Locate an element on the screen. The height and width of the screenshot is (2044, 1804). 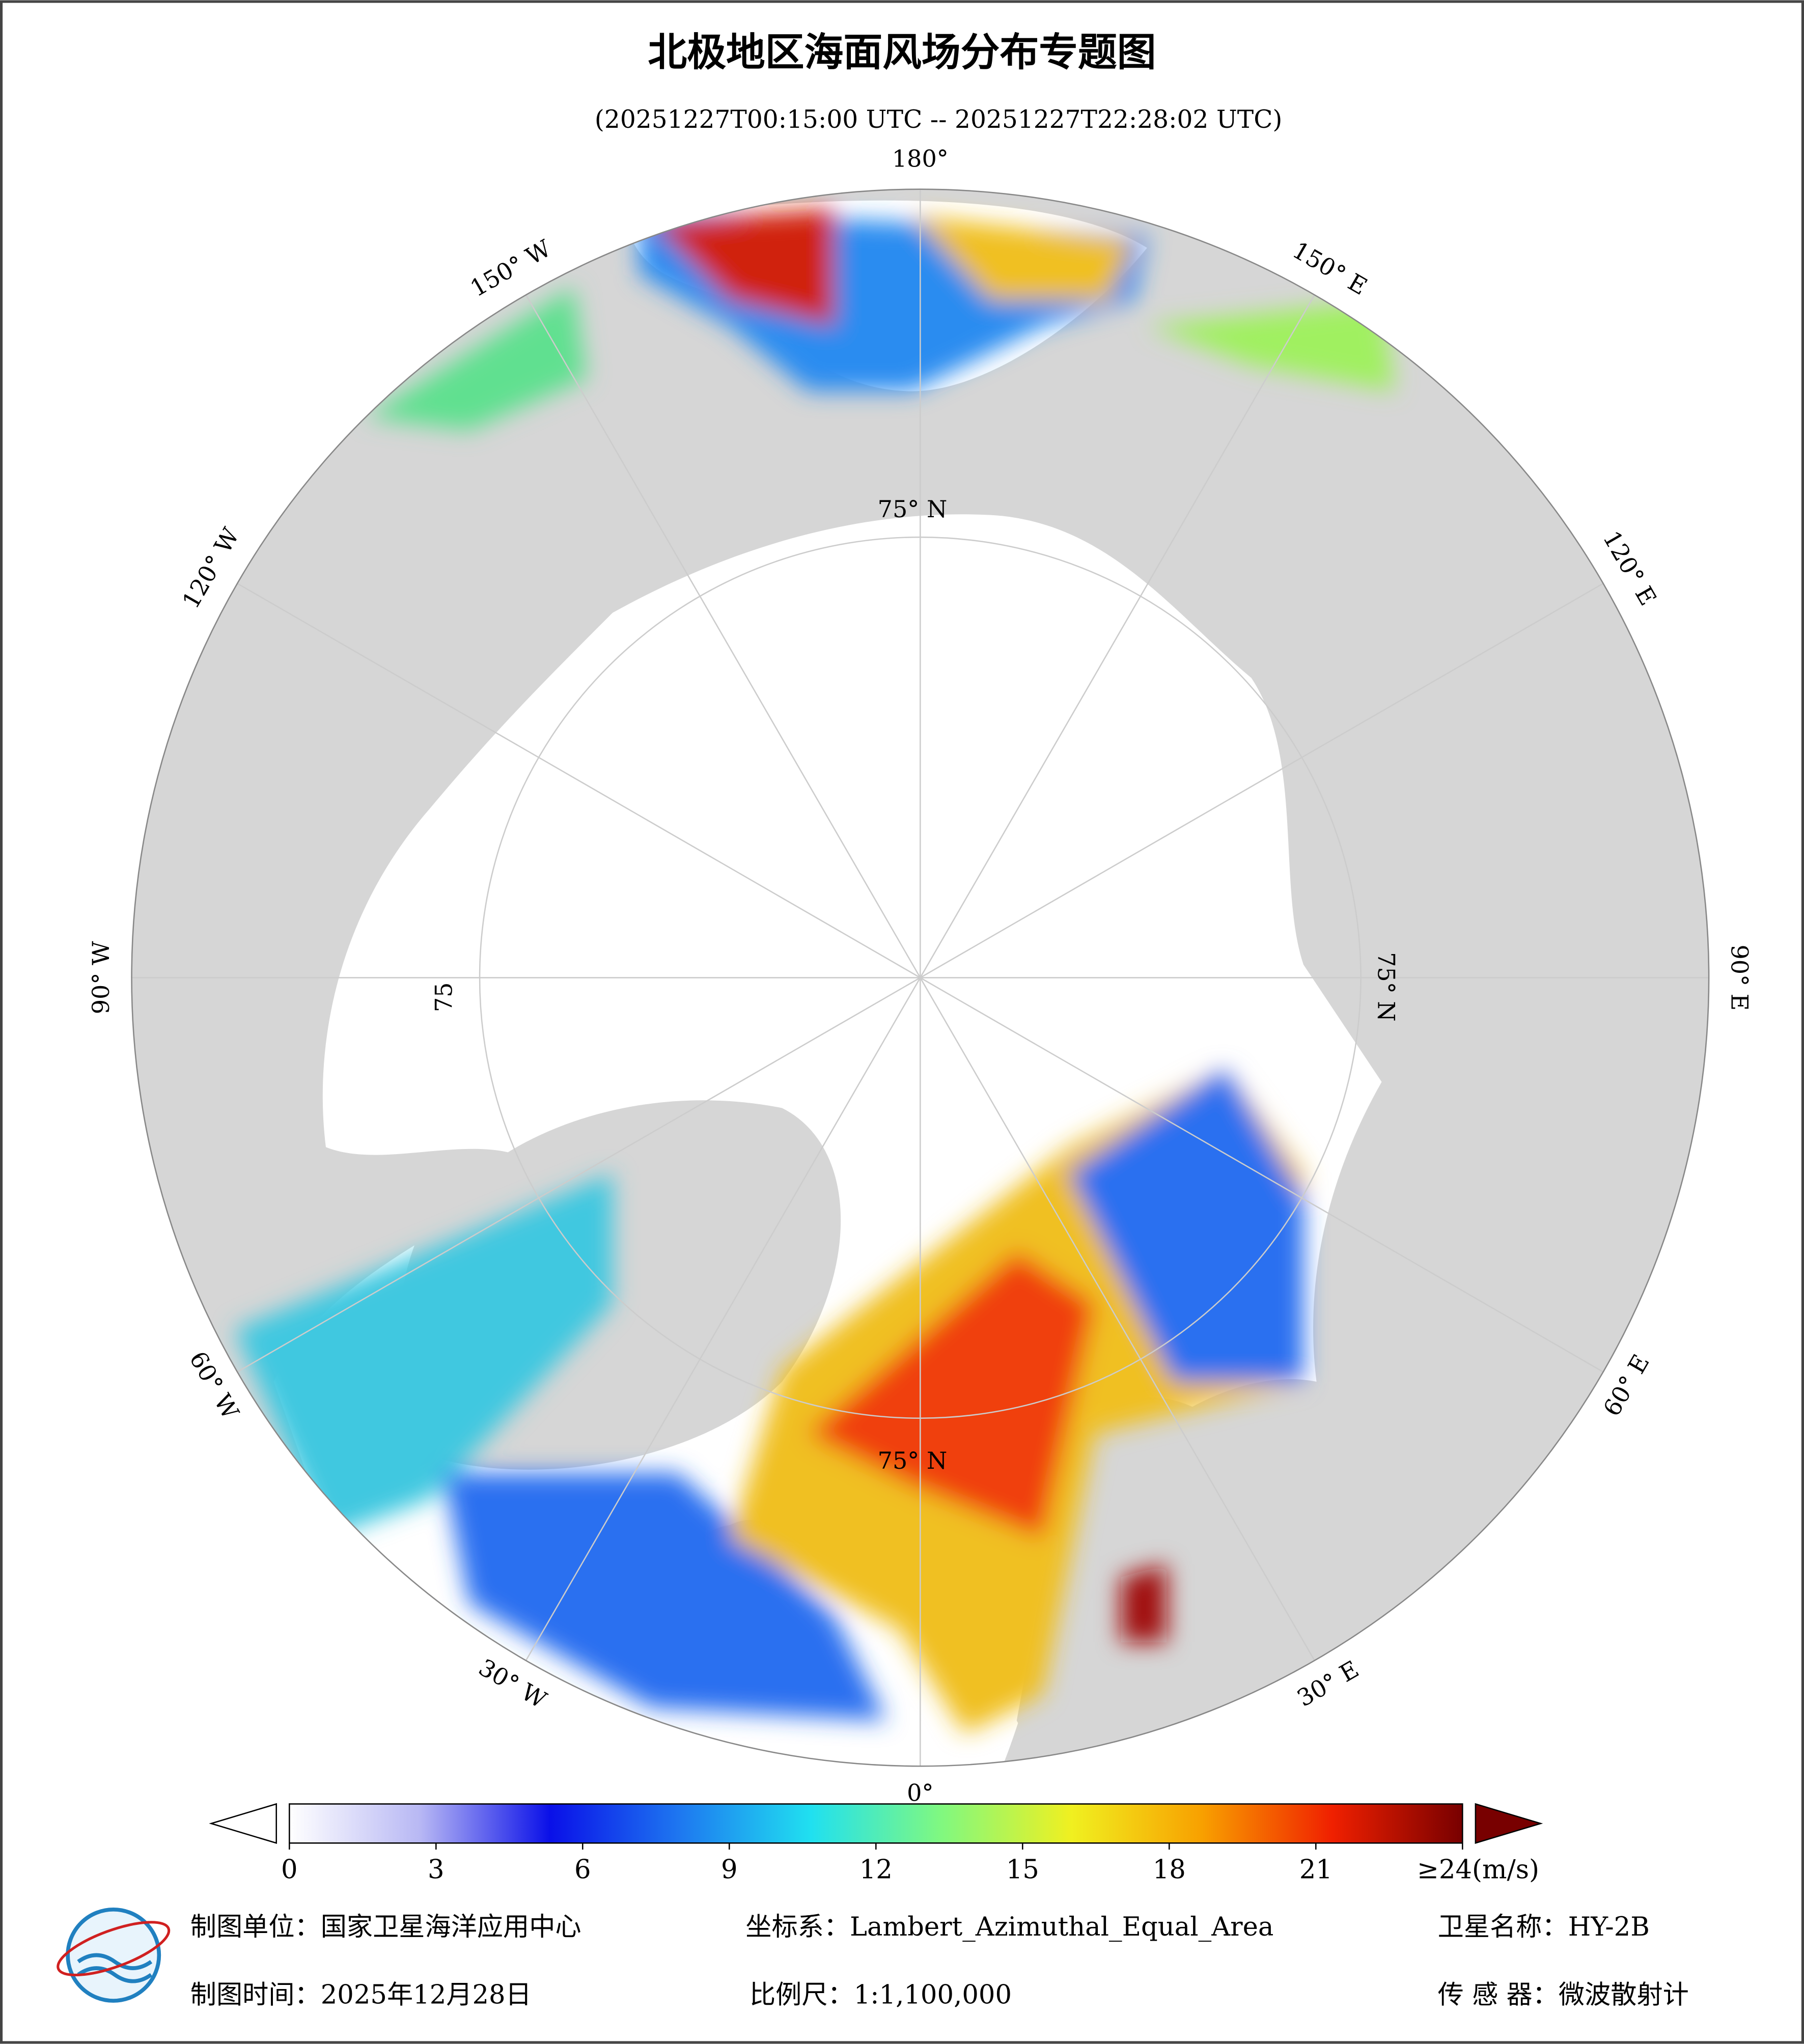
lon-label: 90° E is located at coordinates (1739, 977).